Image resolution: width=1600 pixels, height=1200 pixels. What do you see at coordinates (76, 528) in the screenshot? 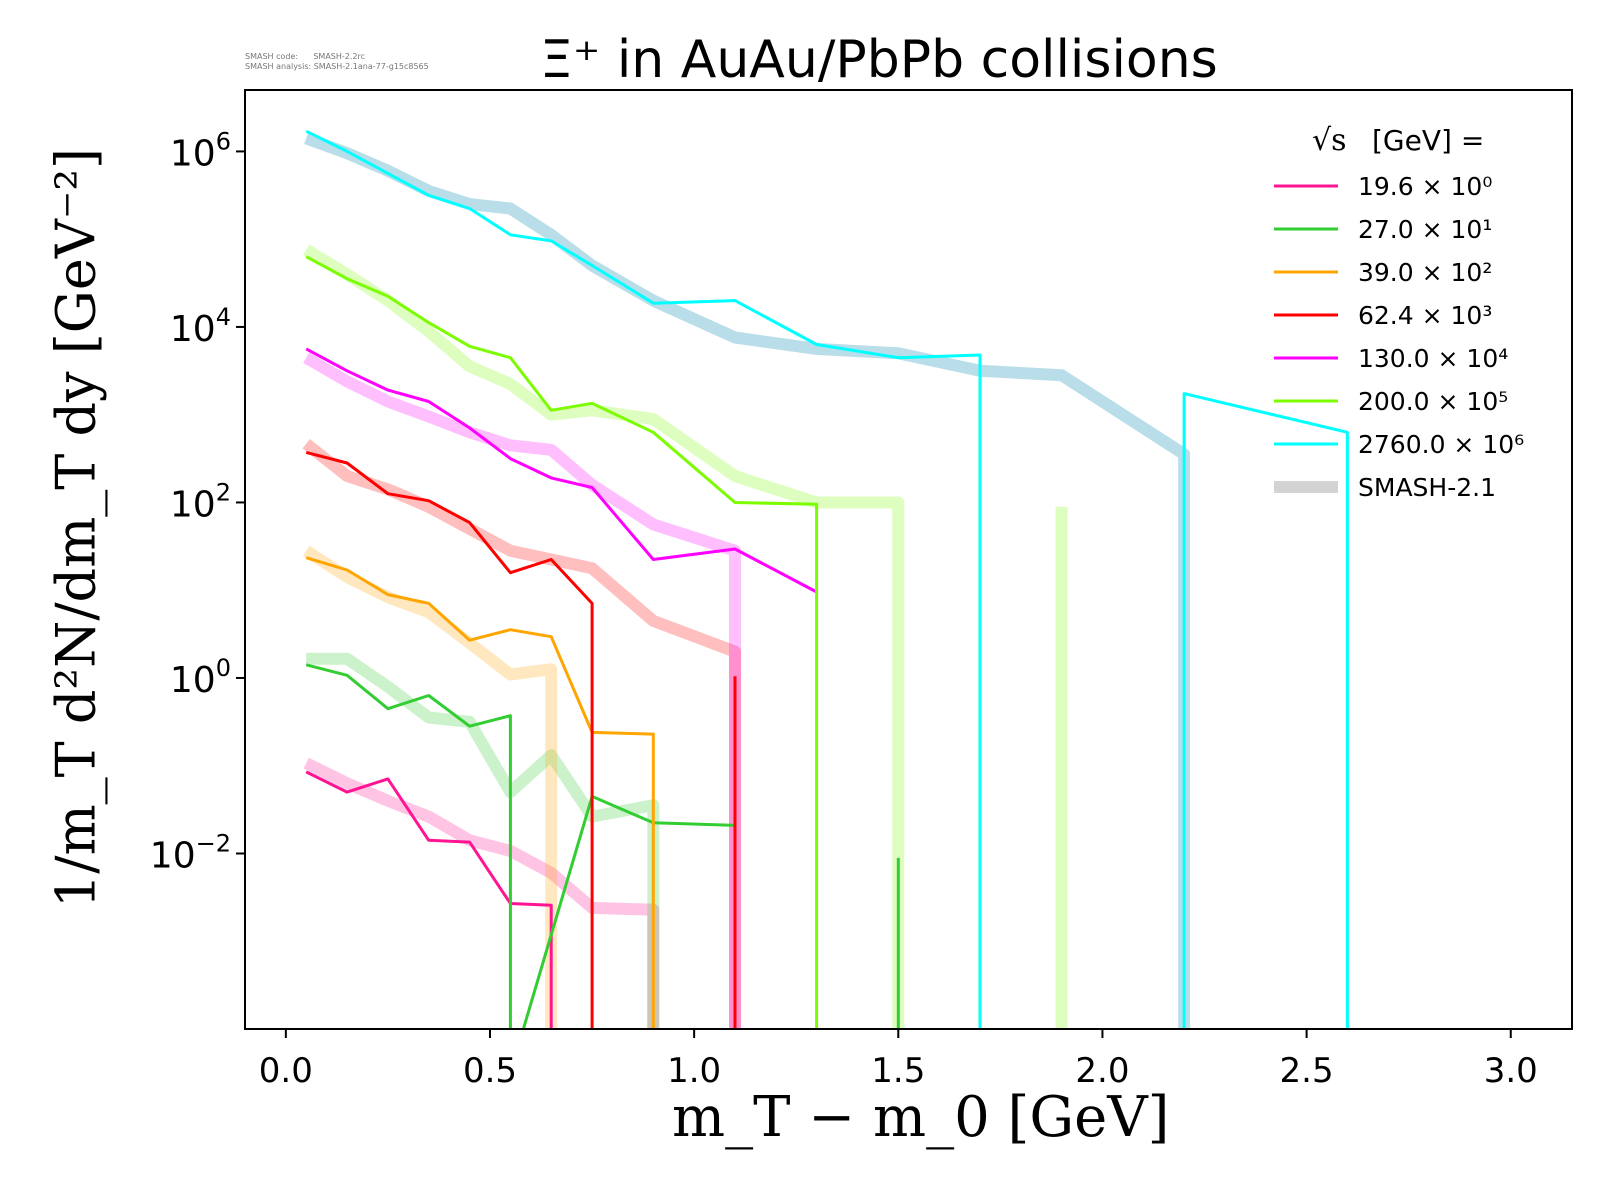
I see `y-axis-label: 1/m_T d²N/dm_T dy [GeV⁻²]` at bounding box center [76, 528].